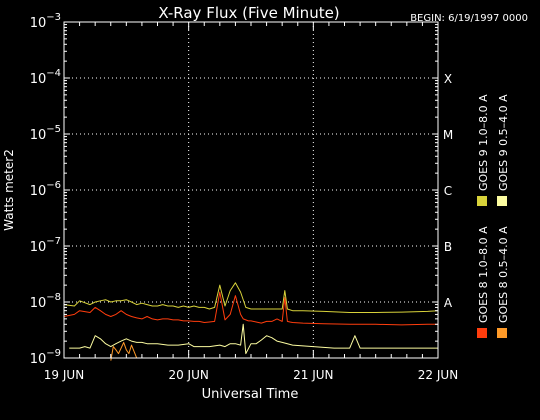 This screenshot has width=540, height=420. I want to click on y-tick-label: 10⁻⁵, so click(45, 133).